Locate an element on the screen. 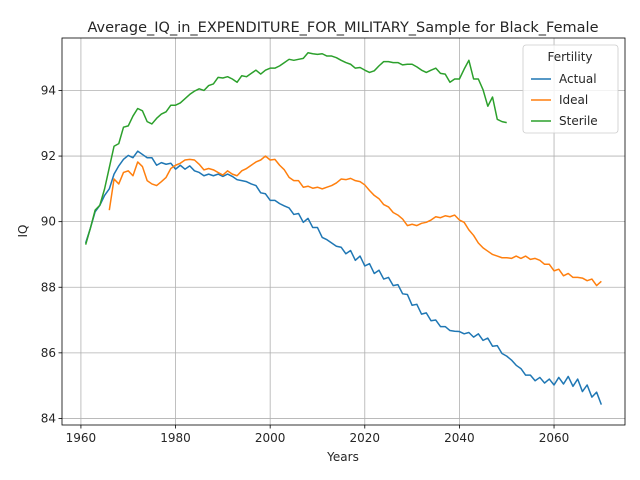 Image resolution: width=640 pixels, height=480 pixels. x-tick-label: 1960 is located at coordinates (81, 438).